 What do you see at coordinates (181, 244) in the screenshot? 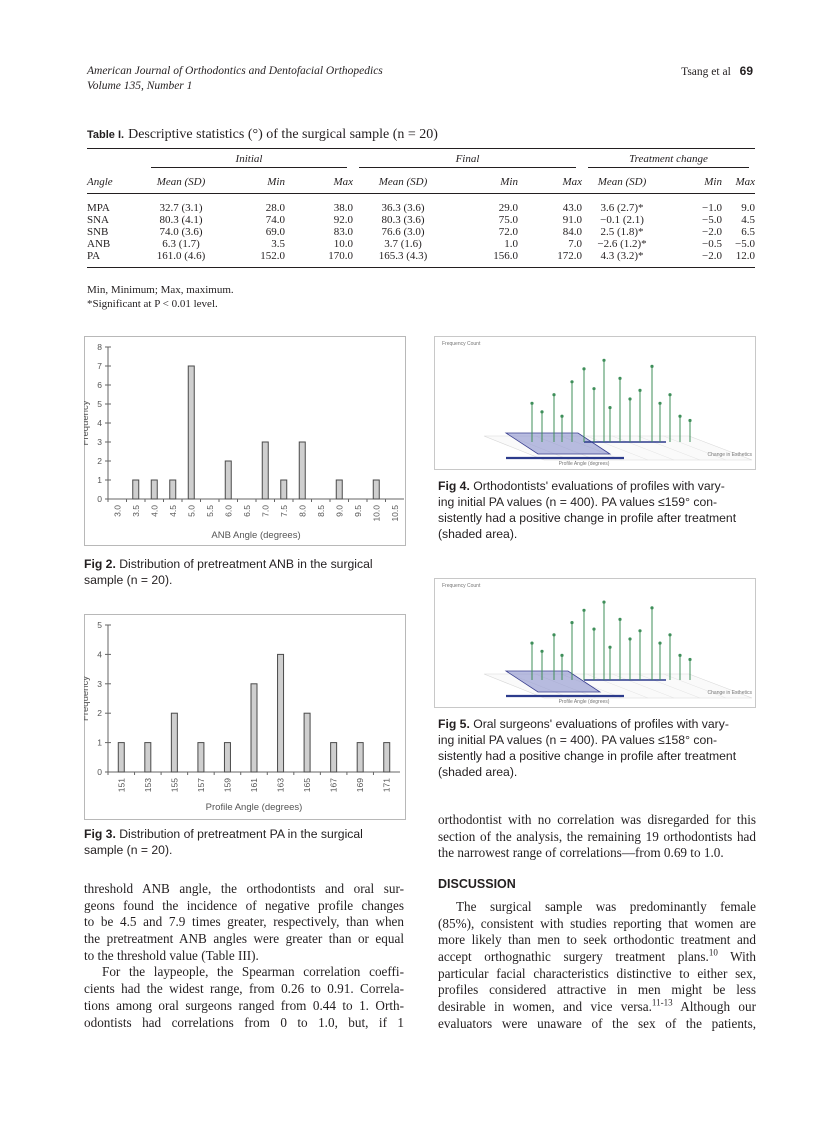
I see `table-cell: 6.3 (1.7)` at bounding box center [181, 244].